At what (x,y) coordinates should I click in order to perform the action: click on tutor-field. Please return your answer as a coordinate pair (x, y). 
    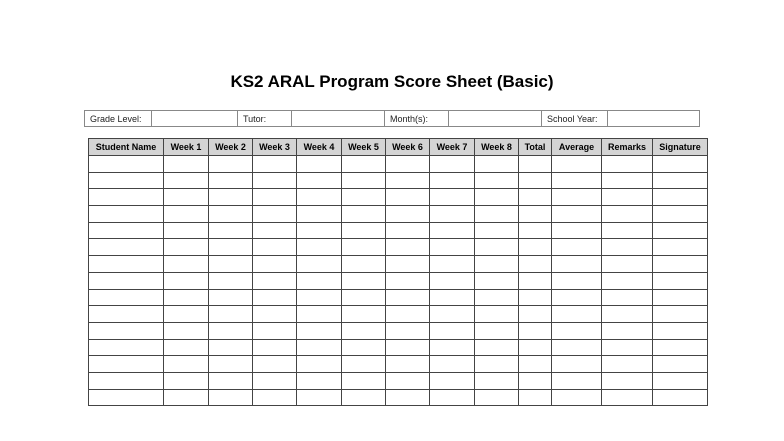
    Looking at the image, I should click on (338, 118).